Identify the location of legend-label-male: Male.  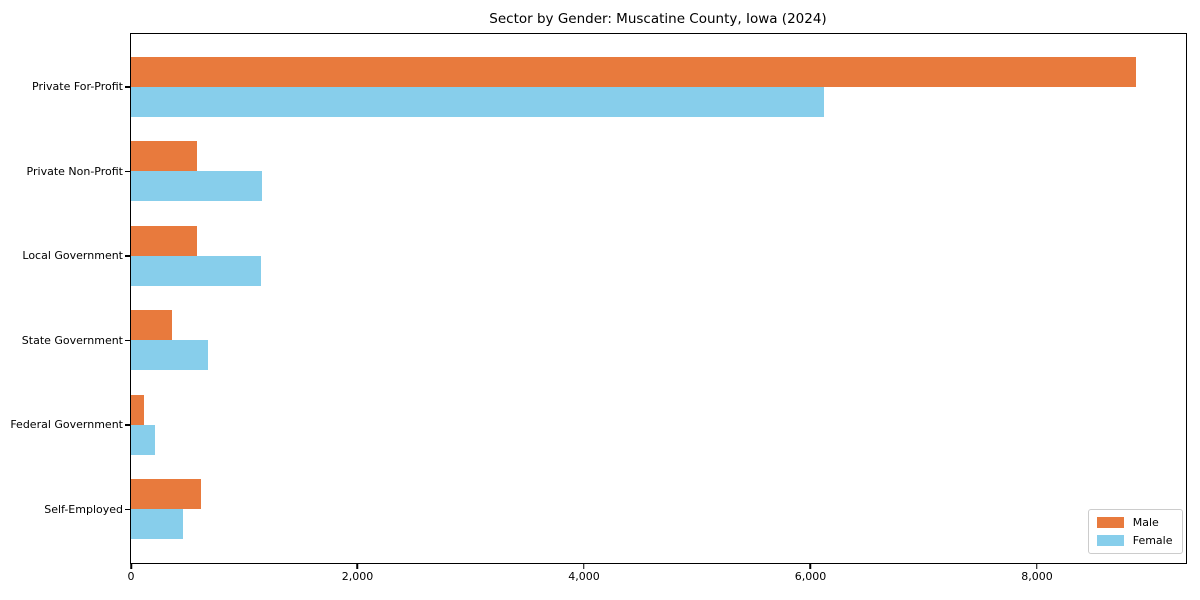
(1145, 522).